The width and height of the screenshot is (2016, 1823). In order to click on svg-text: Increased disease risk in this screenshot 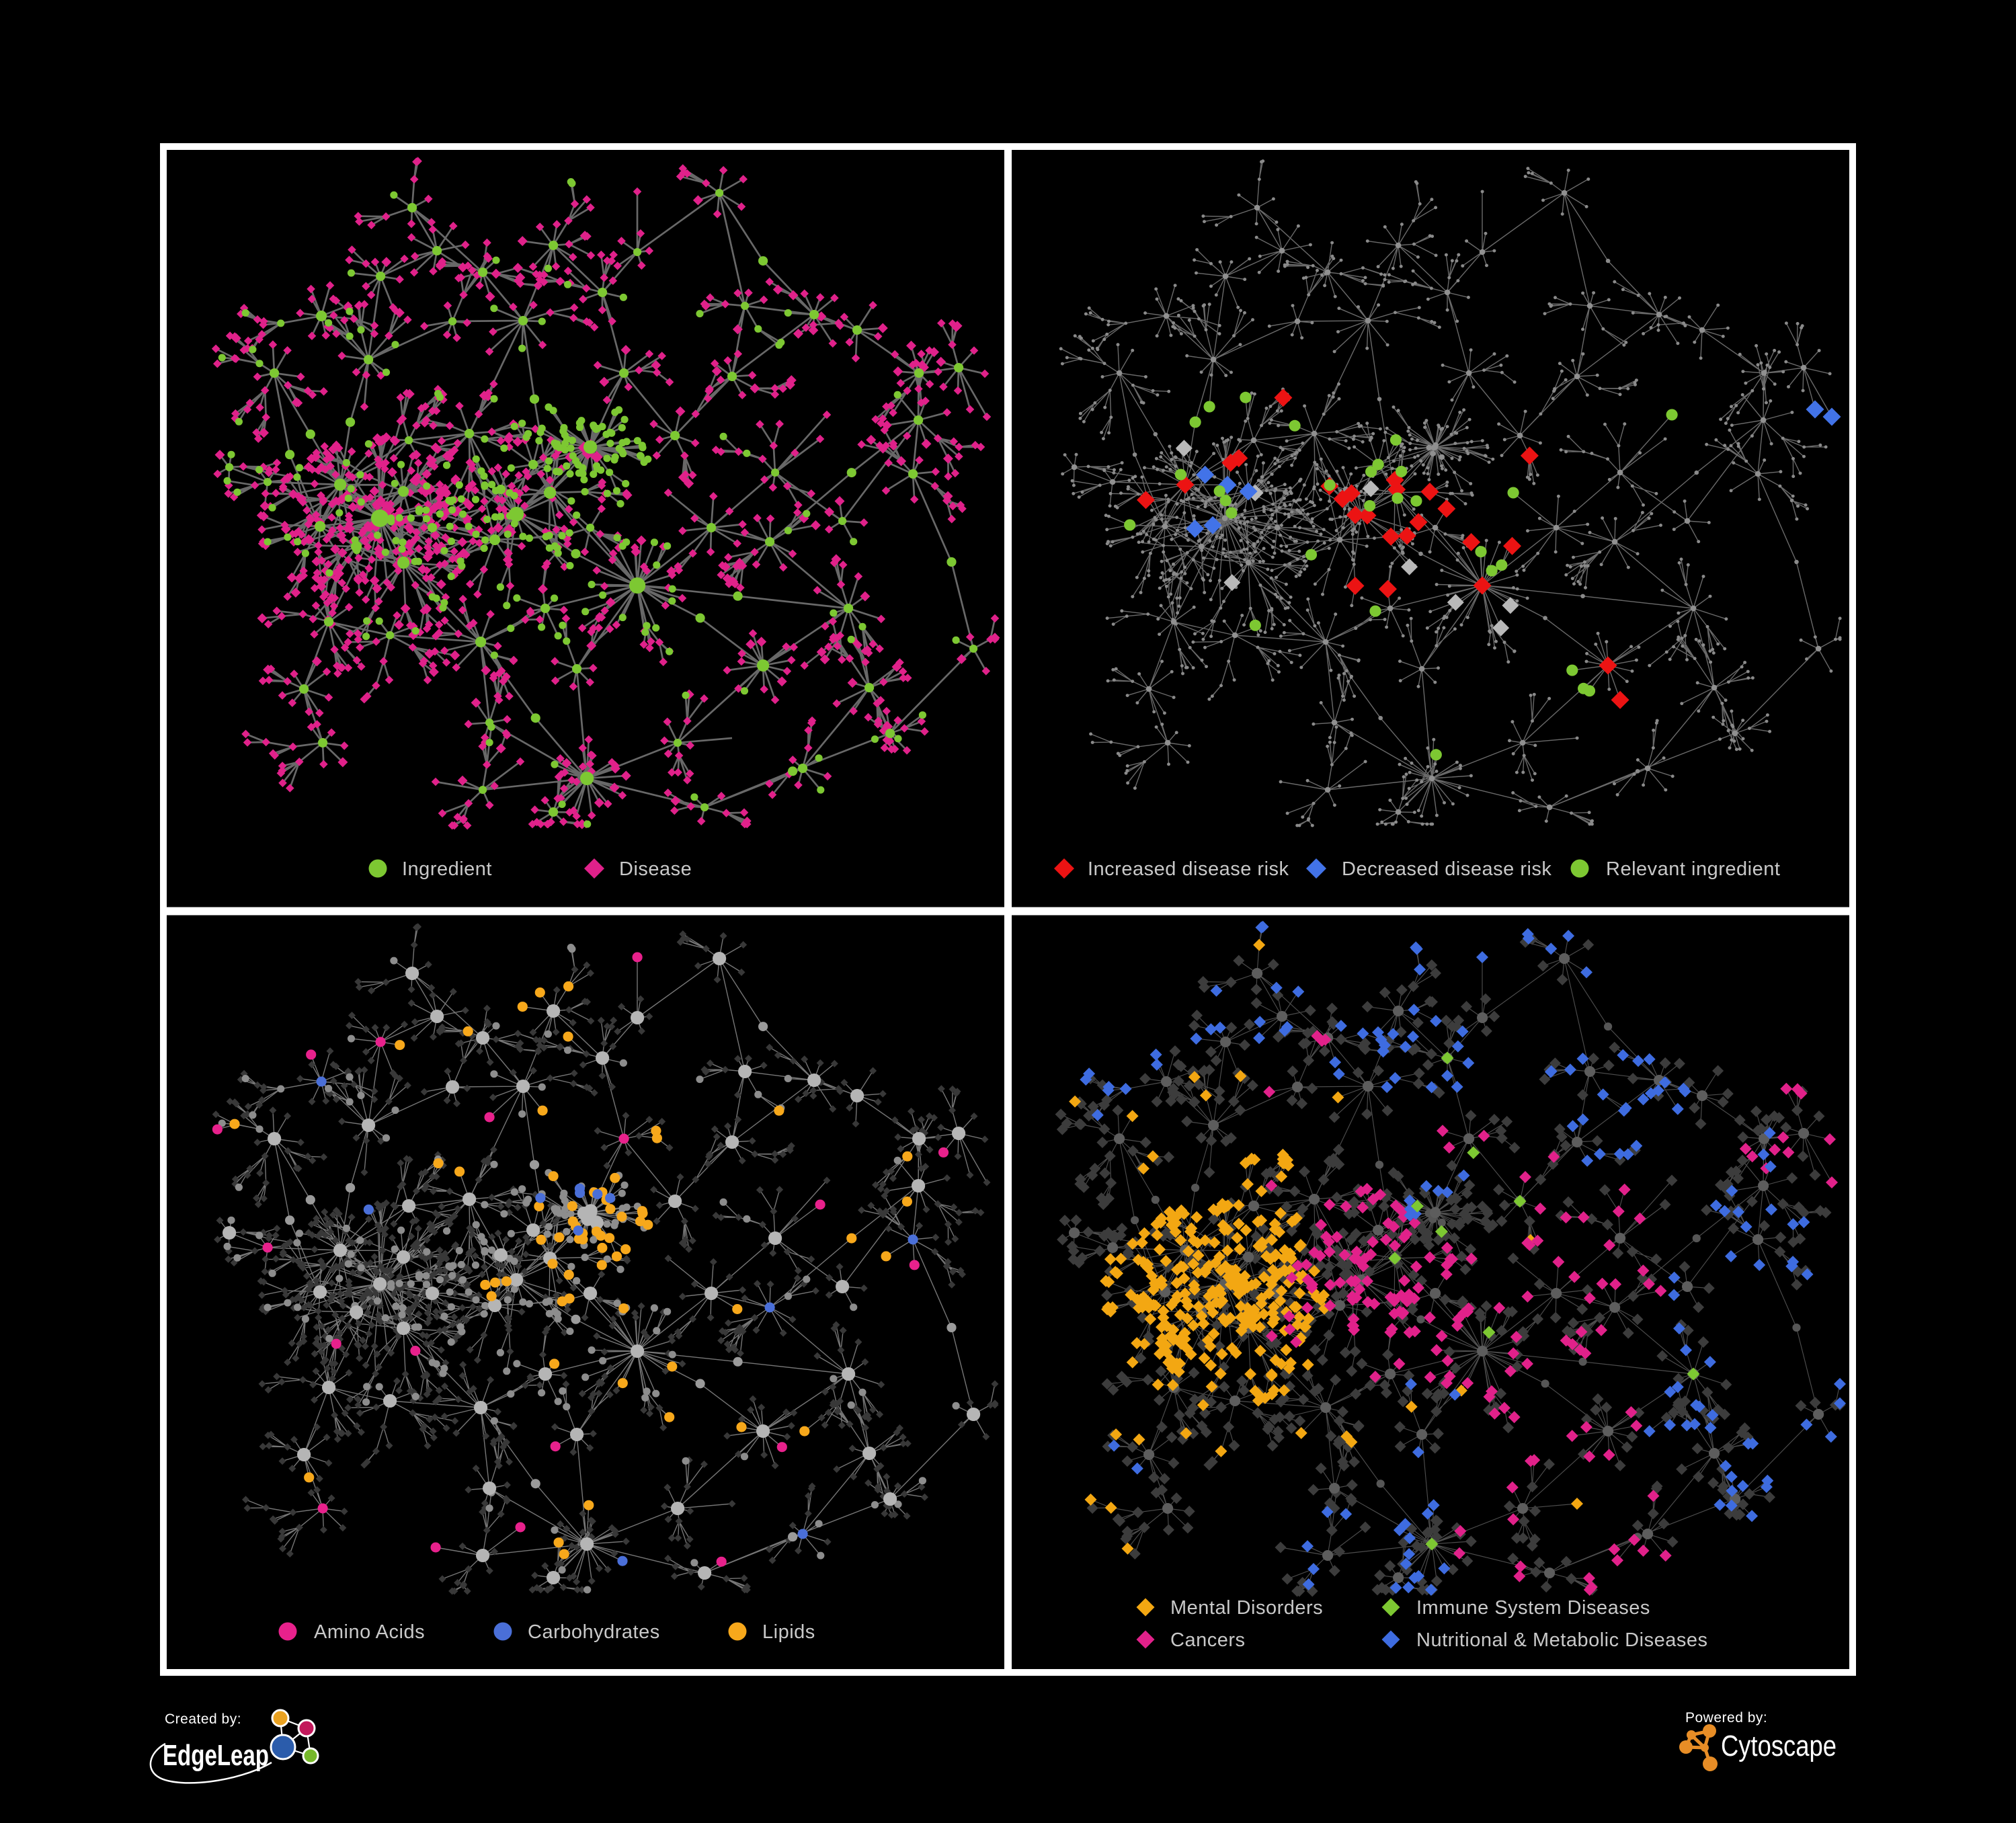, I will do `click(1188, 869)`.